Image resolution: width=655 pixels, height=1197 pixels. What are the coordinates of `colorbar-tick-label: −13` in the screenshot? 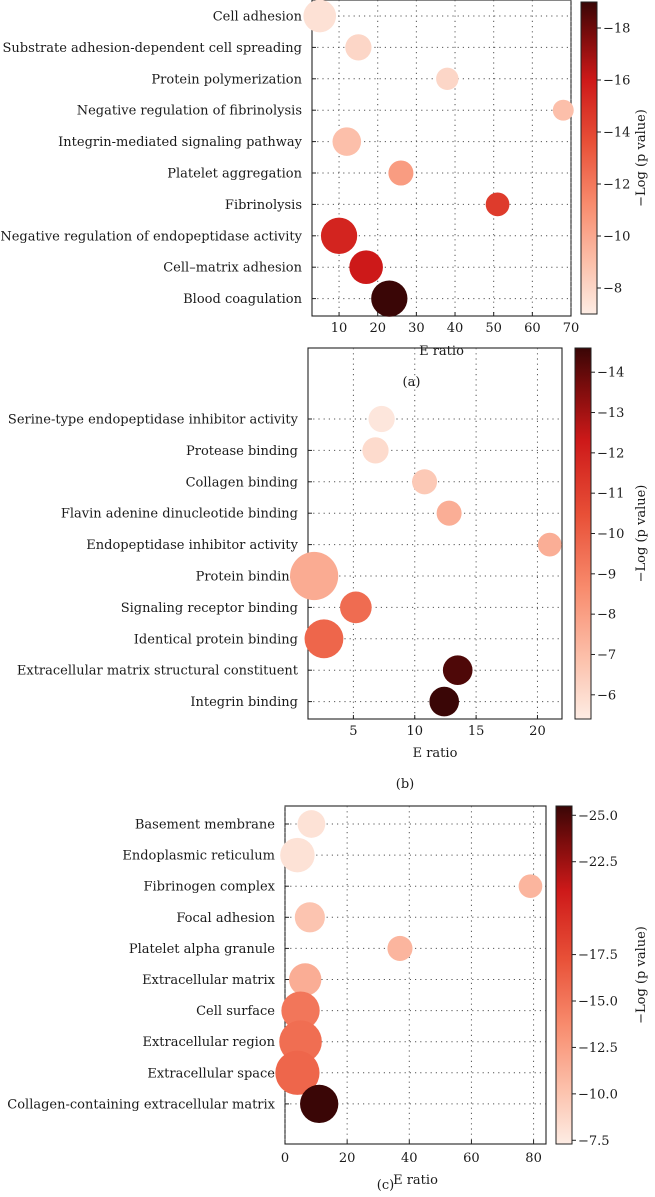 It's located at (610, 413).